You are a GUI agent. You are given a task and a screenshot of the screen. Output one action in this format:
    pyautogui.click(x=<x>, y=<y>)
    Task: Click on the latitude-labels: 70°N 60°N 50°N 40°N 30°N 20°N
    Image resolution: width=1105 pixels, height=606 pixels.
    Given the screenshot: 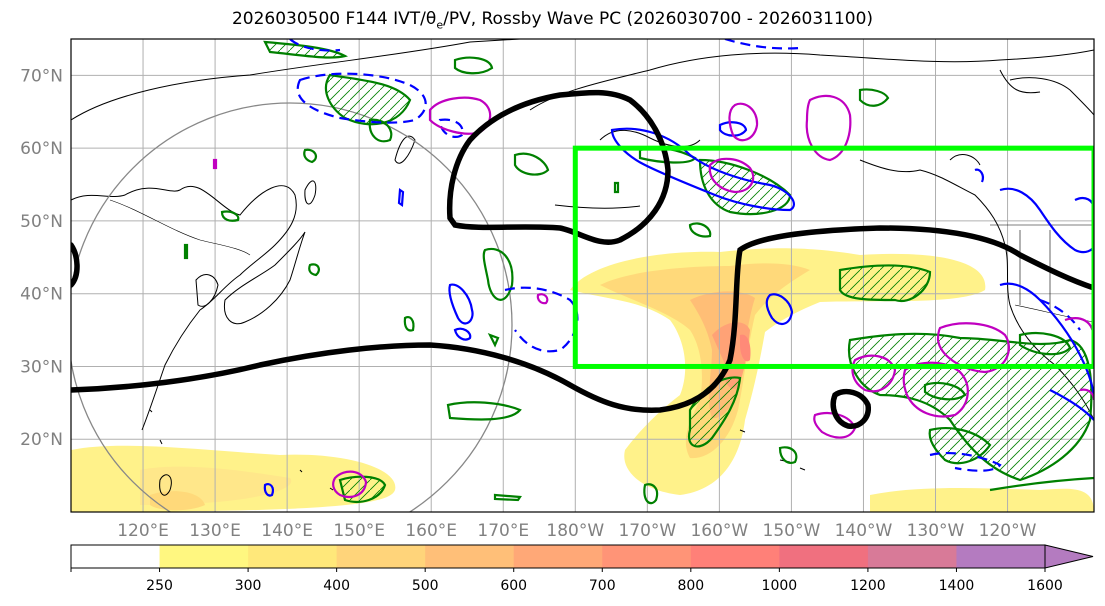 What is the action you would take?
    pyautogui.click(x=41, y=258)
    